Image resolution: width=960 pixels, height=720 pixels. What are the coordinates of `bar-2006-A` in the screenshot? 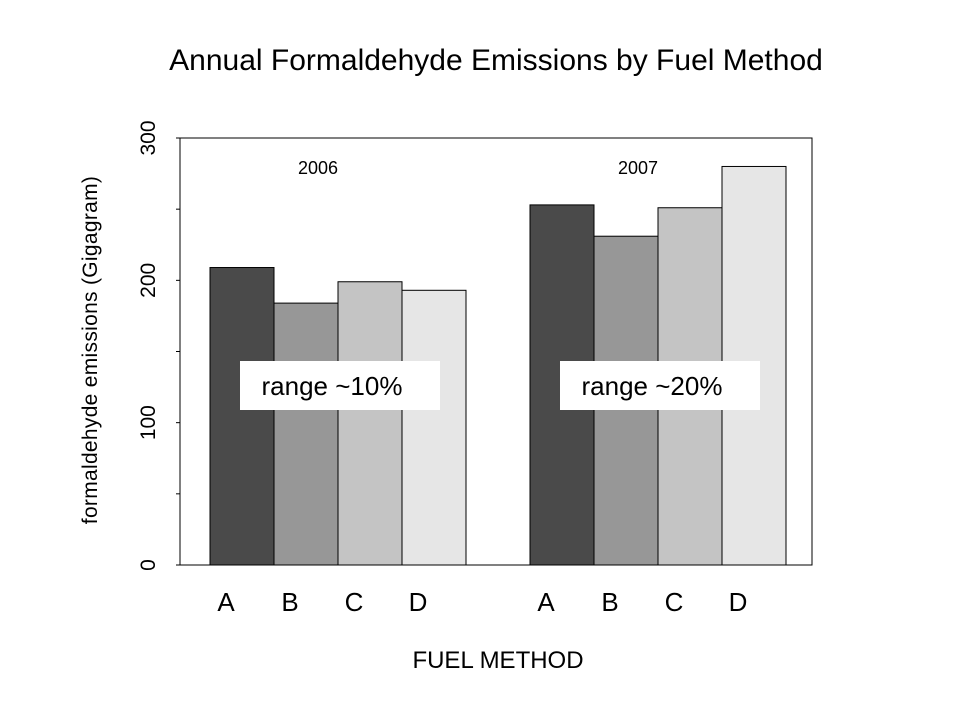 It's located at (242, 416).